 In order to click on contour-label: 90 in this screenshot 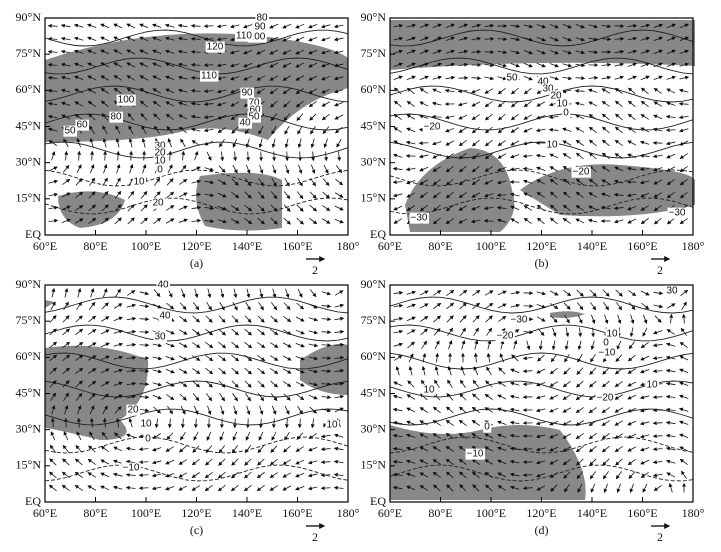, I will do `click(247, 93)`.